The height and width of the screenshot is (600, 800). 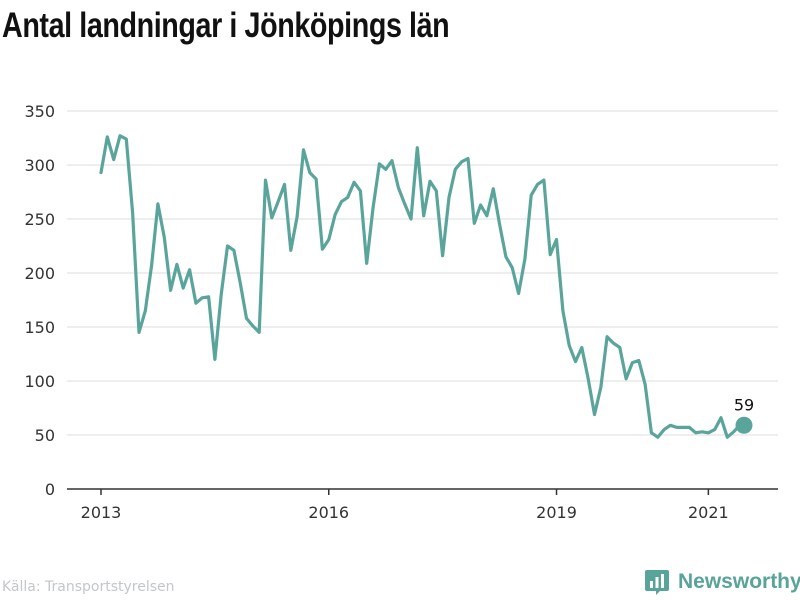 What do you see at coordinates (226, 25) in the screenshot?
I see `chart-title: Antal landningar i Jönköpings län` at bounding box center [226, 25].